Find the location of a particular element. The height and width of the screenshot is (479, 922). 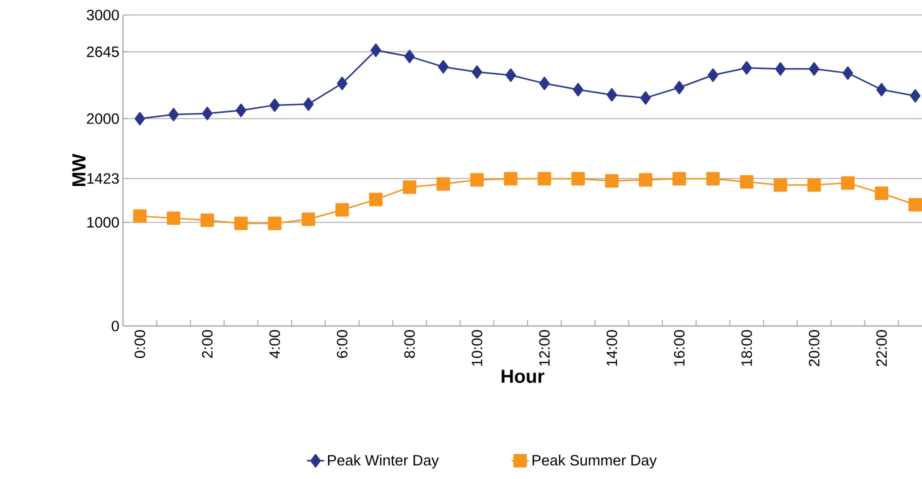

x-tick-label: 22:00 is located at coordinates (881, 348).